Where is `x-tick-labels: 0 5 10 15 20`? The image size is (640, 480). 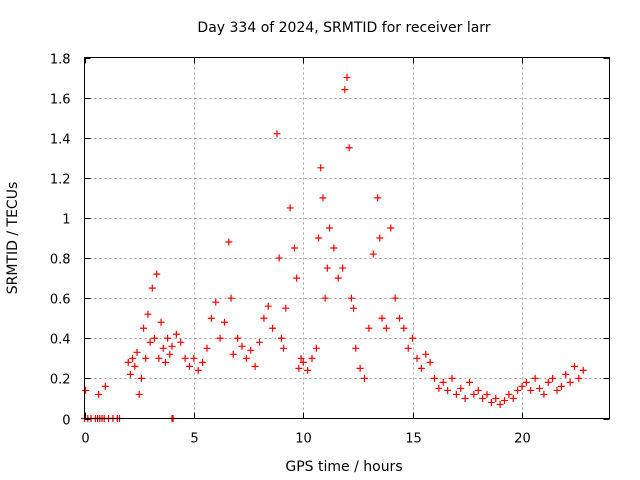 x-tick-labels: 0 5 10 15 20 is located at coordinates (305, 439).